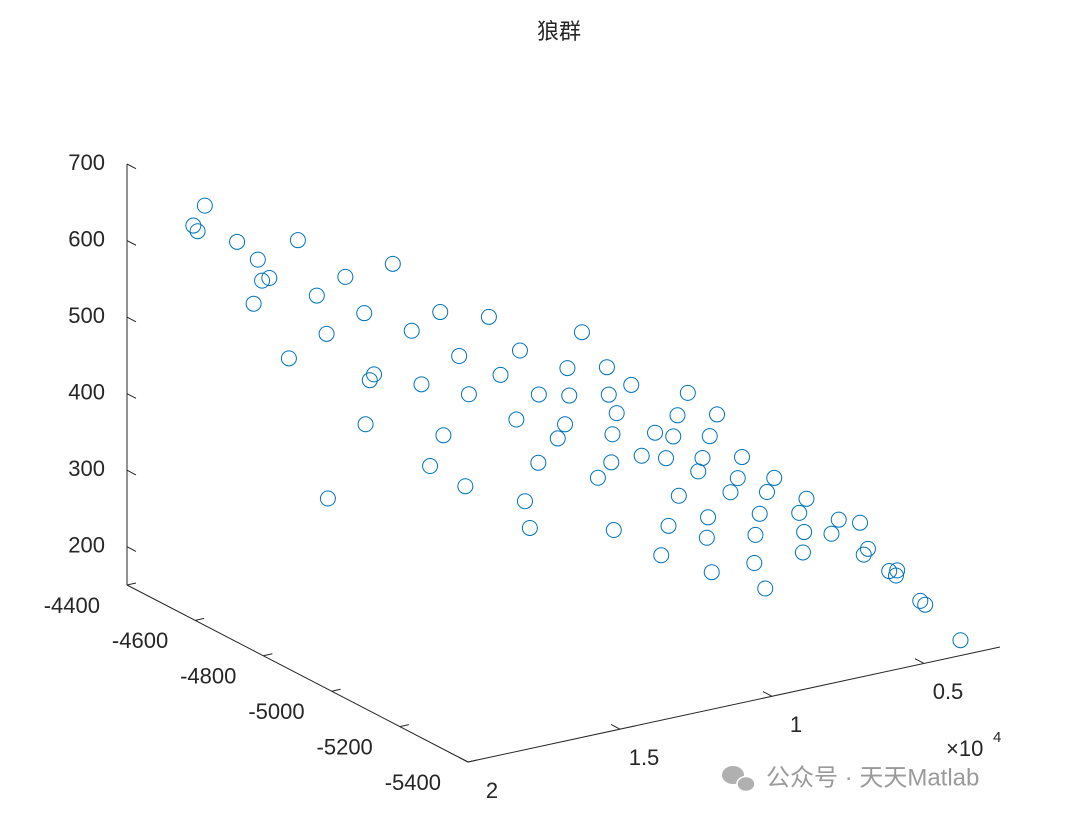  Describe the element at coordinates (208, 676) in the screenshot. I see `y-tick-label: -4800` at that location.